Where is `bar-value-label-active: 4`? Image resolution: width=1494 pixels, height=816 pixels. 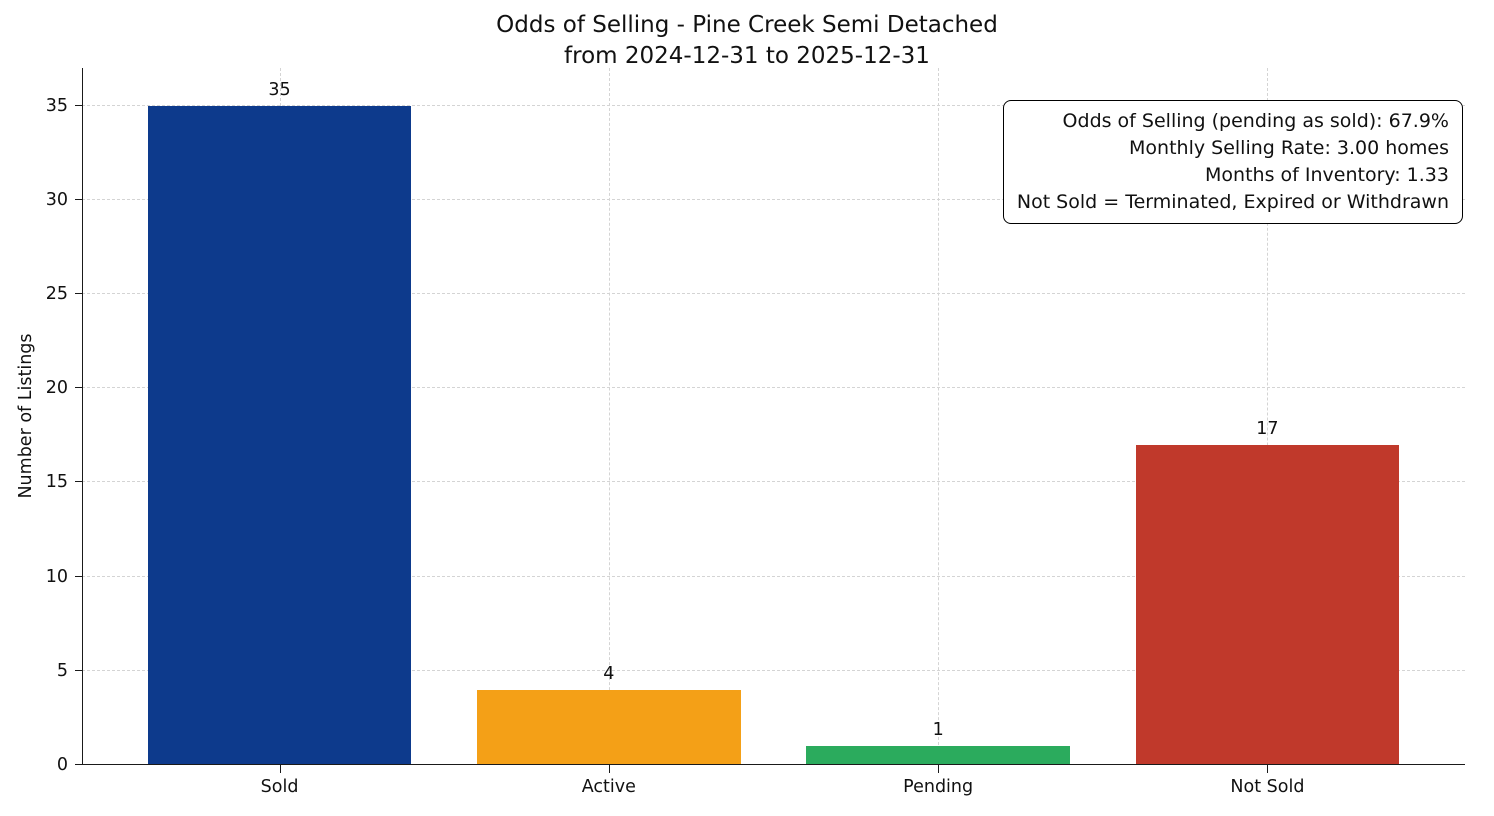
bar-value-label-active: 4 is located at coordinates (609, 673).